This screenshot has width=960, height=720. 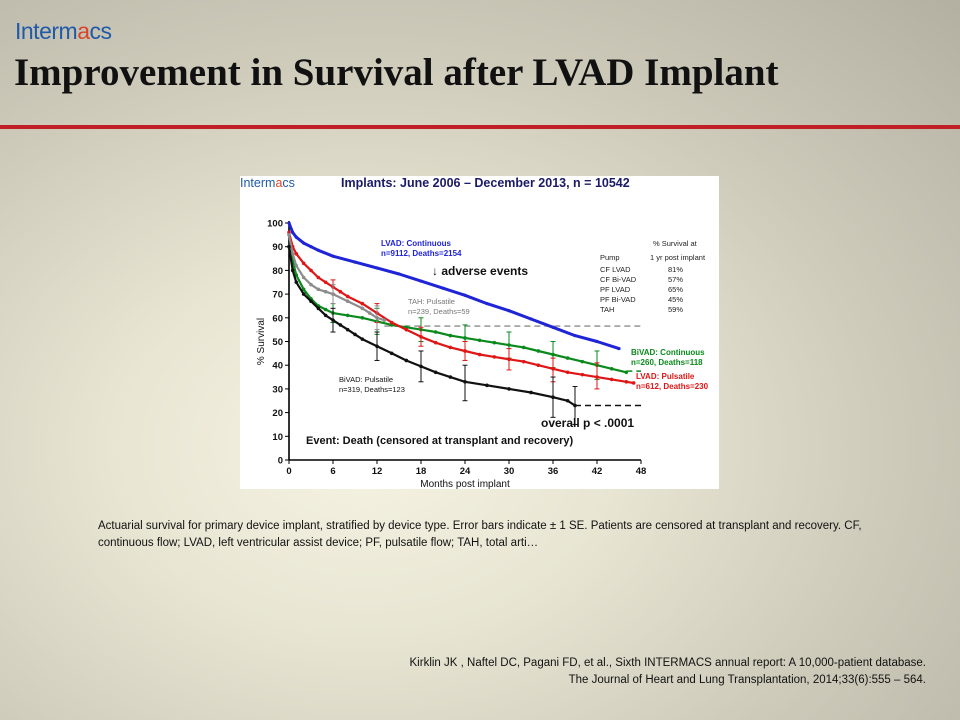 I want to click on x-tick-label: 30, so click(x=509, y=471).